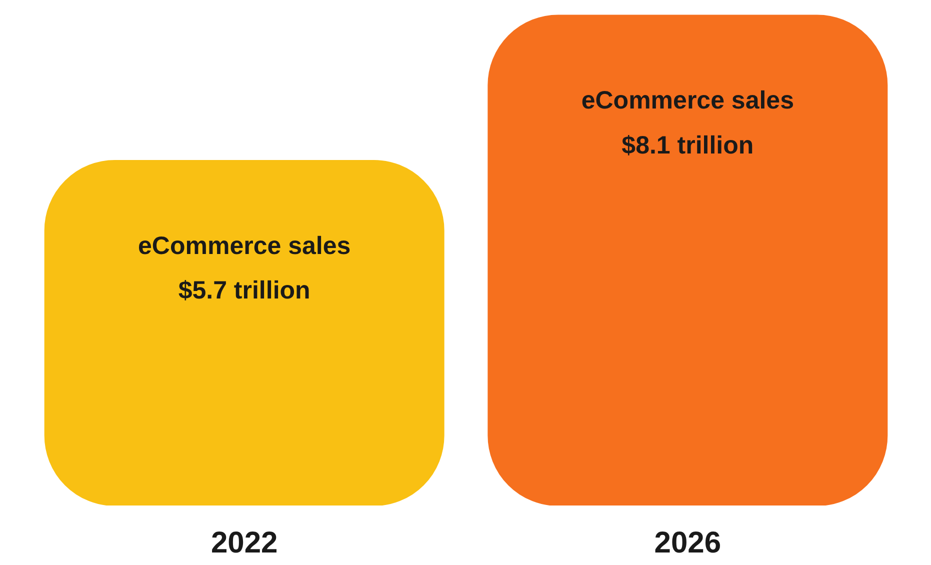 The height and width of the screenshot is (565, 931). I want to click on x-tick-label: 2022, so click(244, 543).